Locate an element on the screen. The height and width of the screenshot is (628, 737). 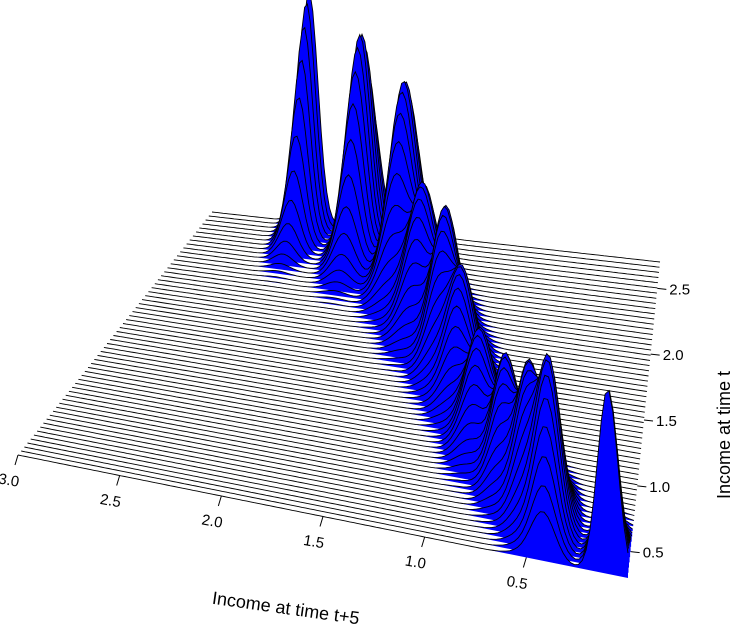
x-tick-label: 3.0 is located at coordinates (10, 480).